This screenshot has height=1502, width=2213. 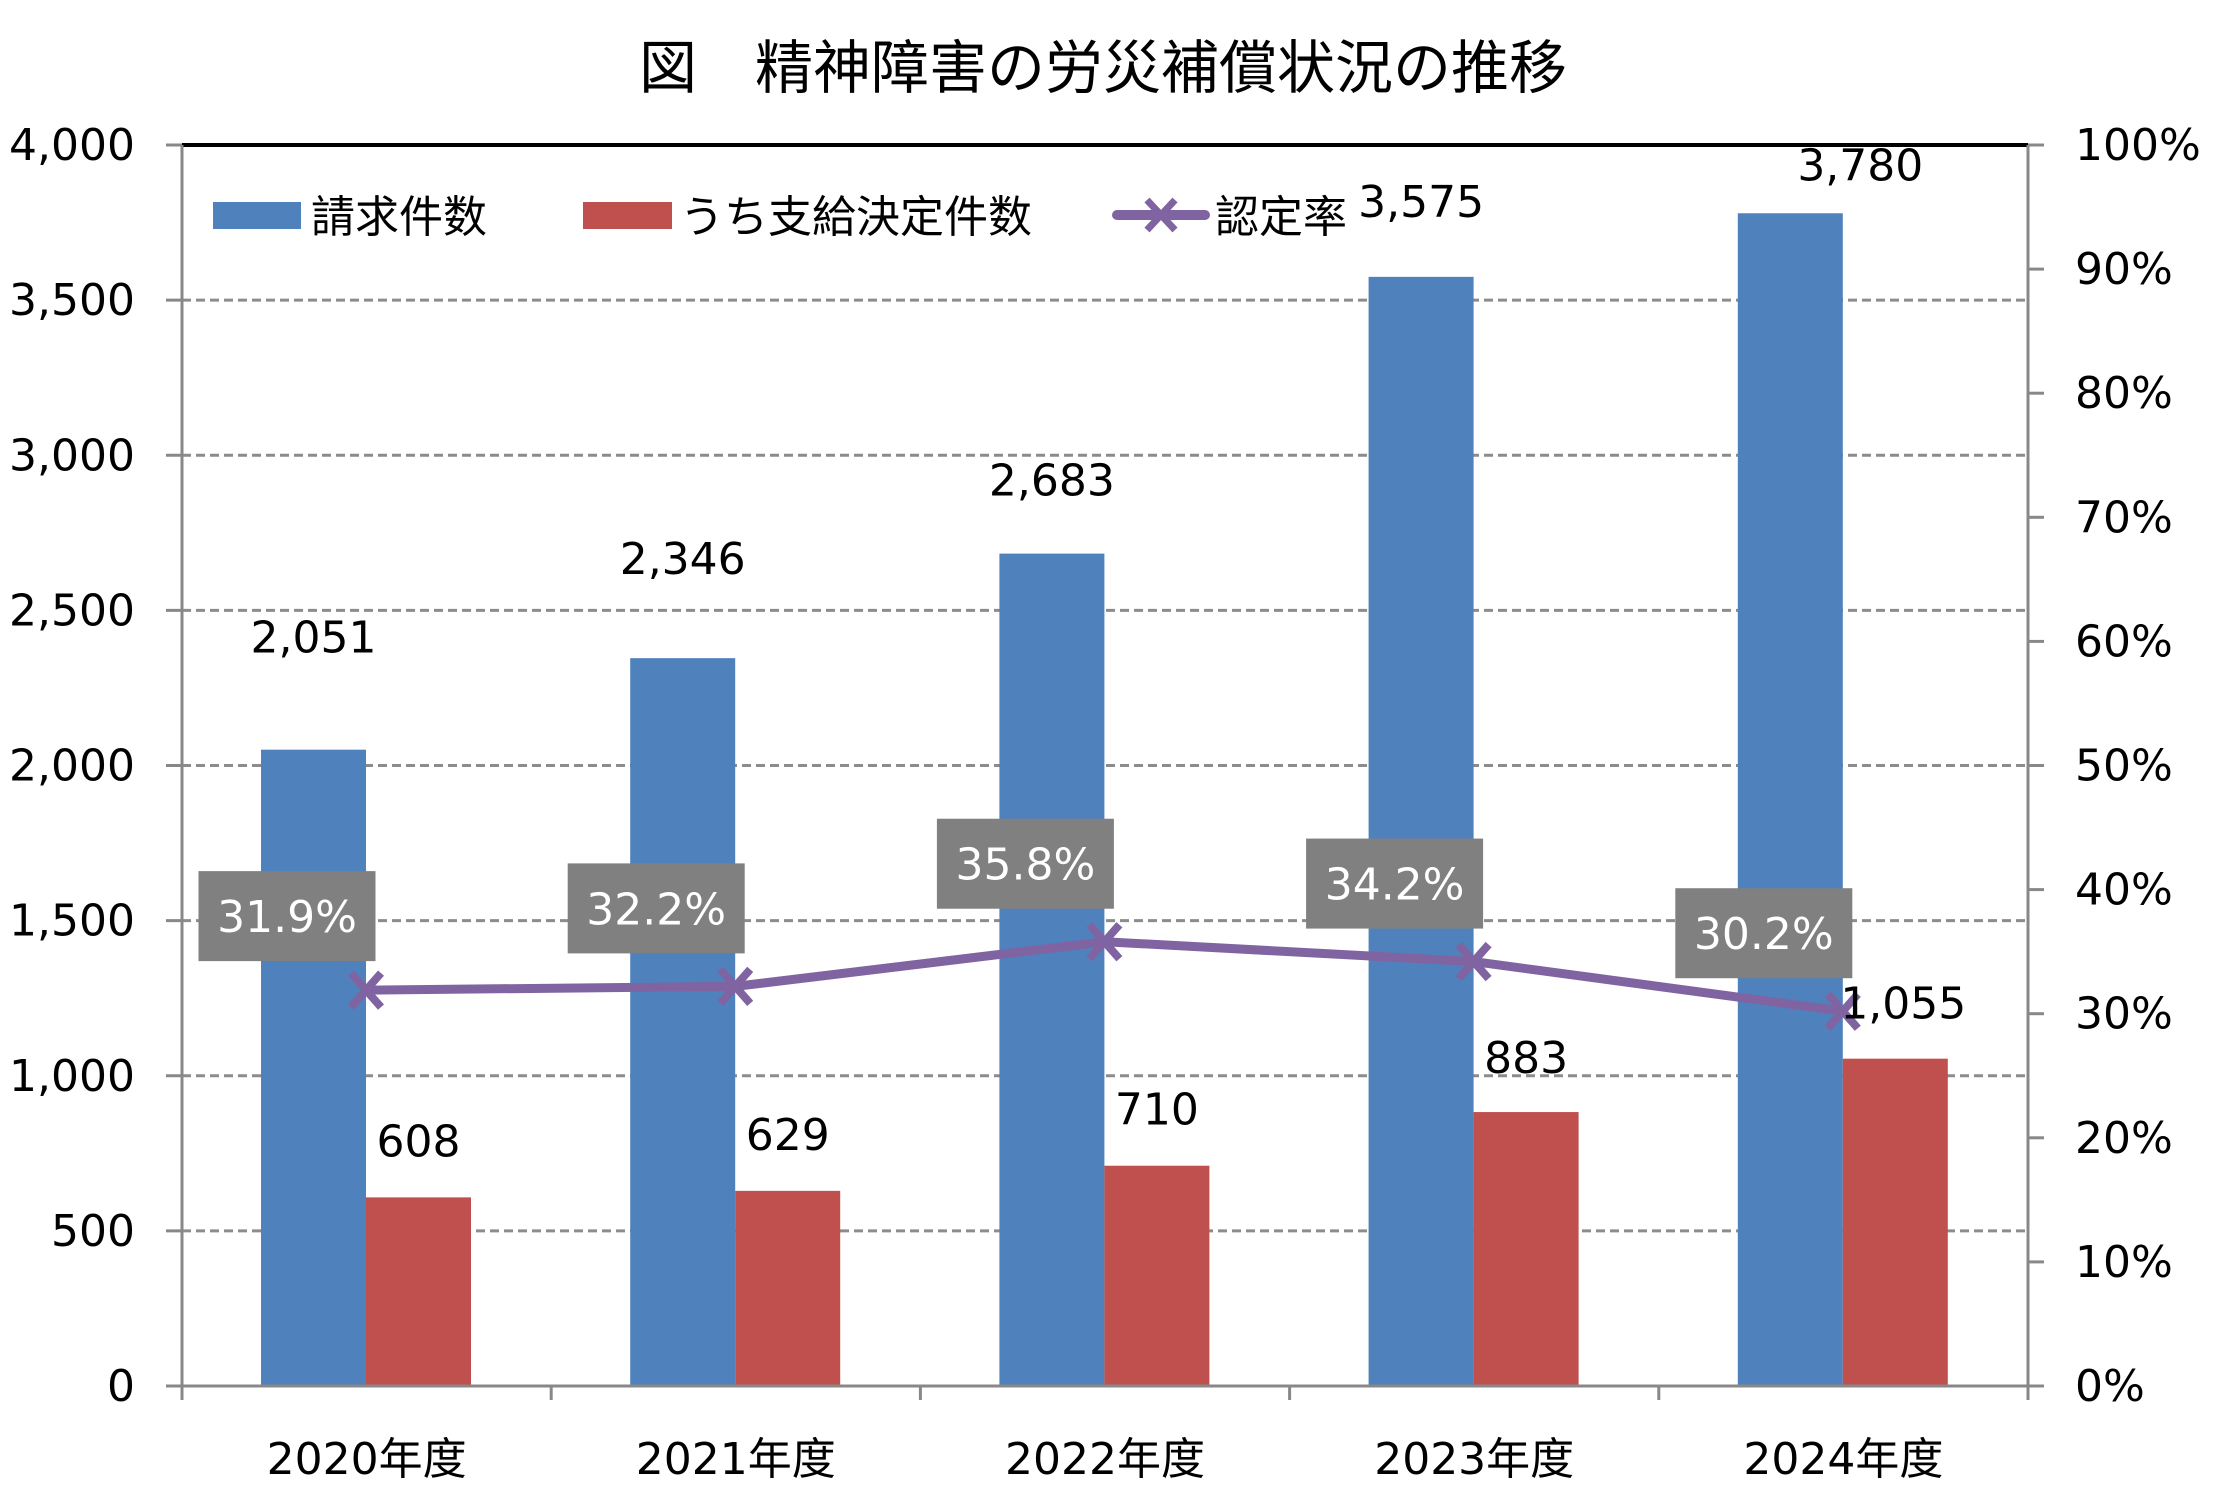 What do you see at coordinates (72, 610) in the screenshot?
I see `y-left-tick-label: 2,500` at bounding box center [72, 610].